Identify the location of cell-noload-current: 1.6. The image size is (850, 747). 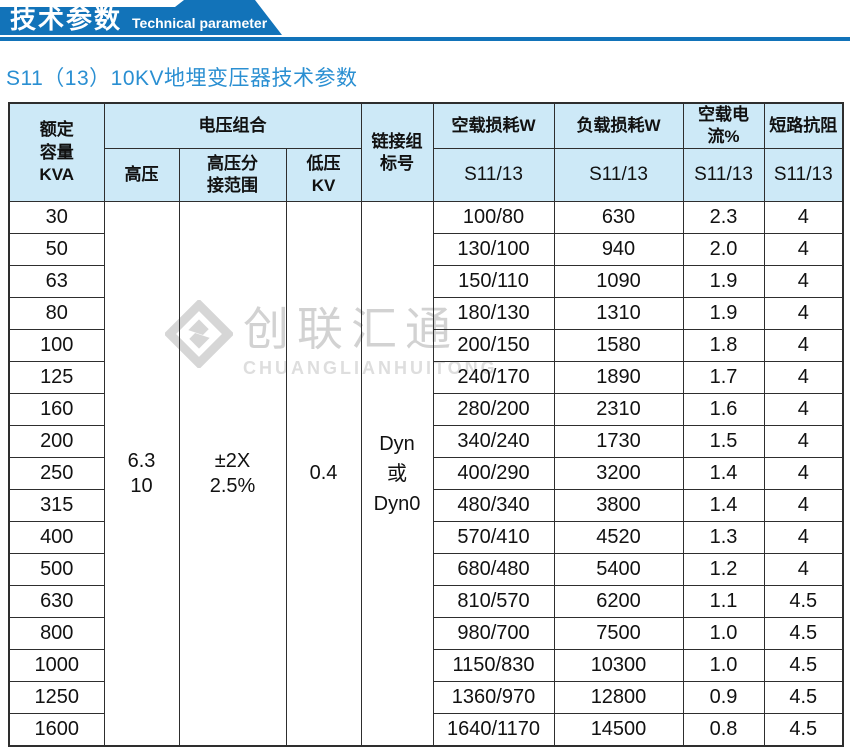
(723, 410).